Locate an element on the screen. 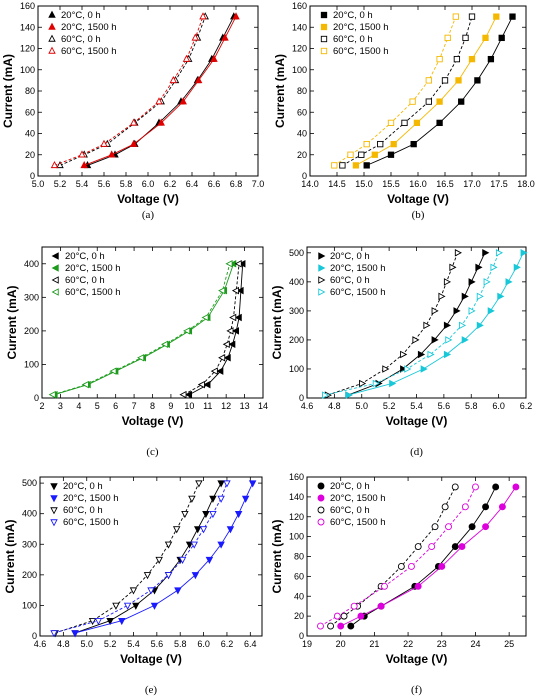 The height and width of the screenshot is (700, 550). x-tick-label: 19 is located at coordinates (307, 644).